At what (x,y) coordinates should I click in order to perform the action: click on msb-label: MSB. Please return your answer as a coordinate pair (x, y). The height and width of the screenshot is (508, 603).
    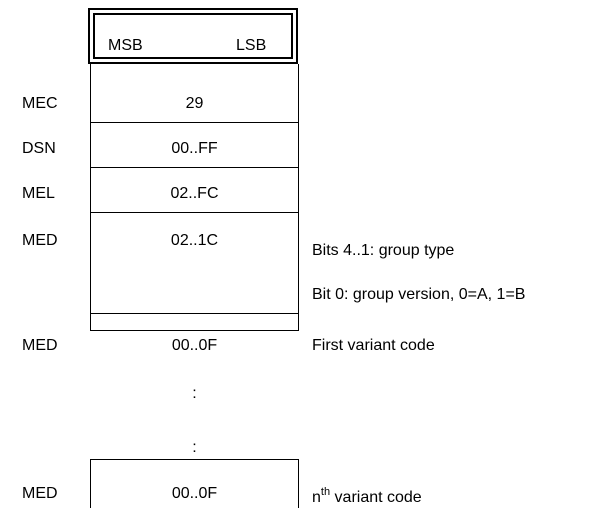
    Looking at the image, I should click on (125, 45).